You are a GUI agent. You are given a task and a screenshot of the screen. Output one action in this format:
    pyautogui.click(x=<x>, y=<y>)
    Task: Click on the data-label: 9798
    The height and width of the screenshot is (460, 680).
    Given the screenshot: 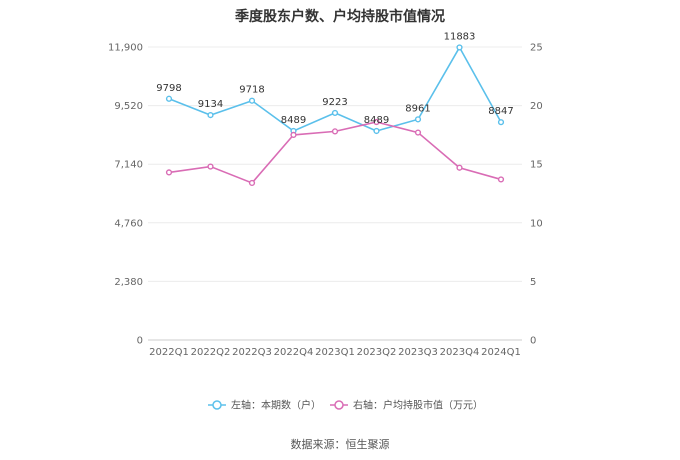 What is the action you would take?
    pyautogui.click(x=168, y=88)
    